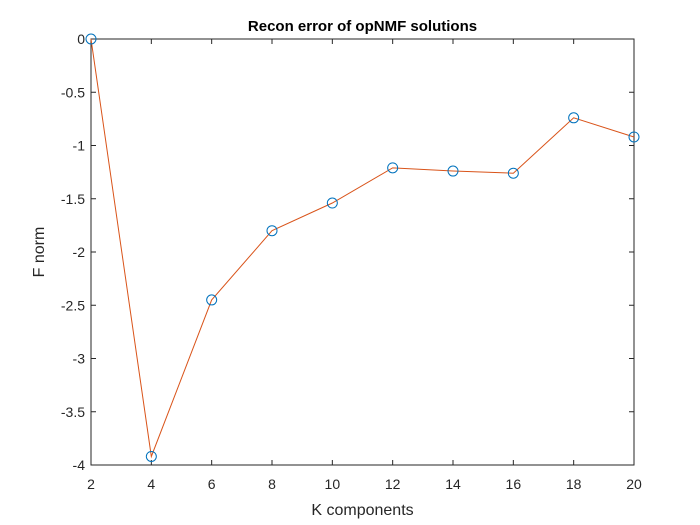 The image size is (700, 525). Describe the element at coordinates (91, 484) in the screenshot. I see `x-tick-label: 2` at that location.